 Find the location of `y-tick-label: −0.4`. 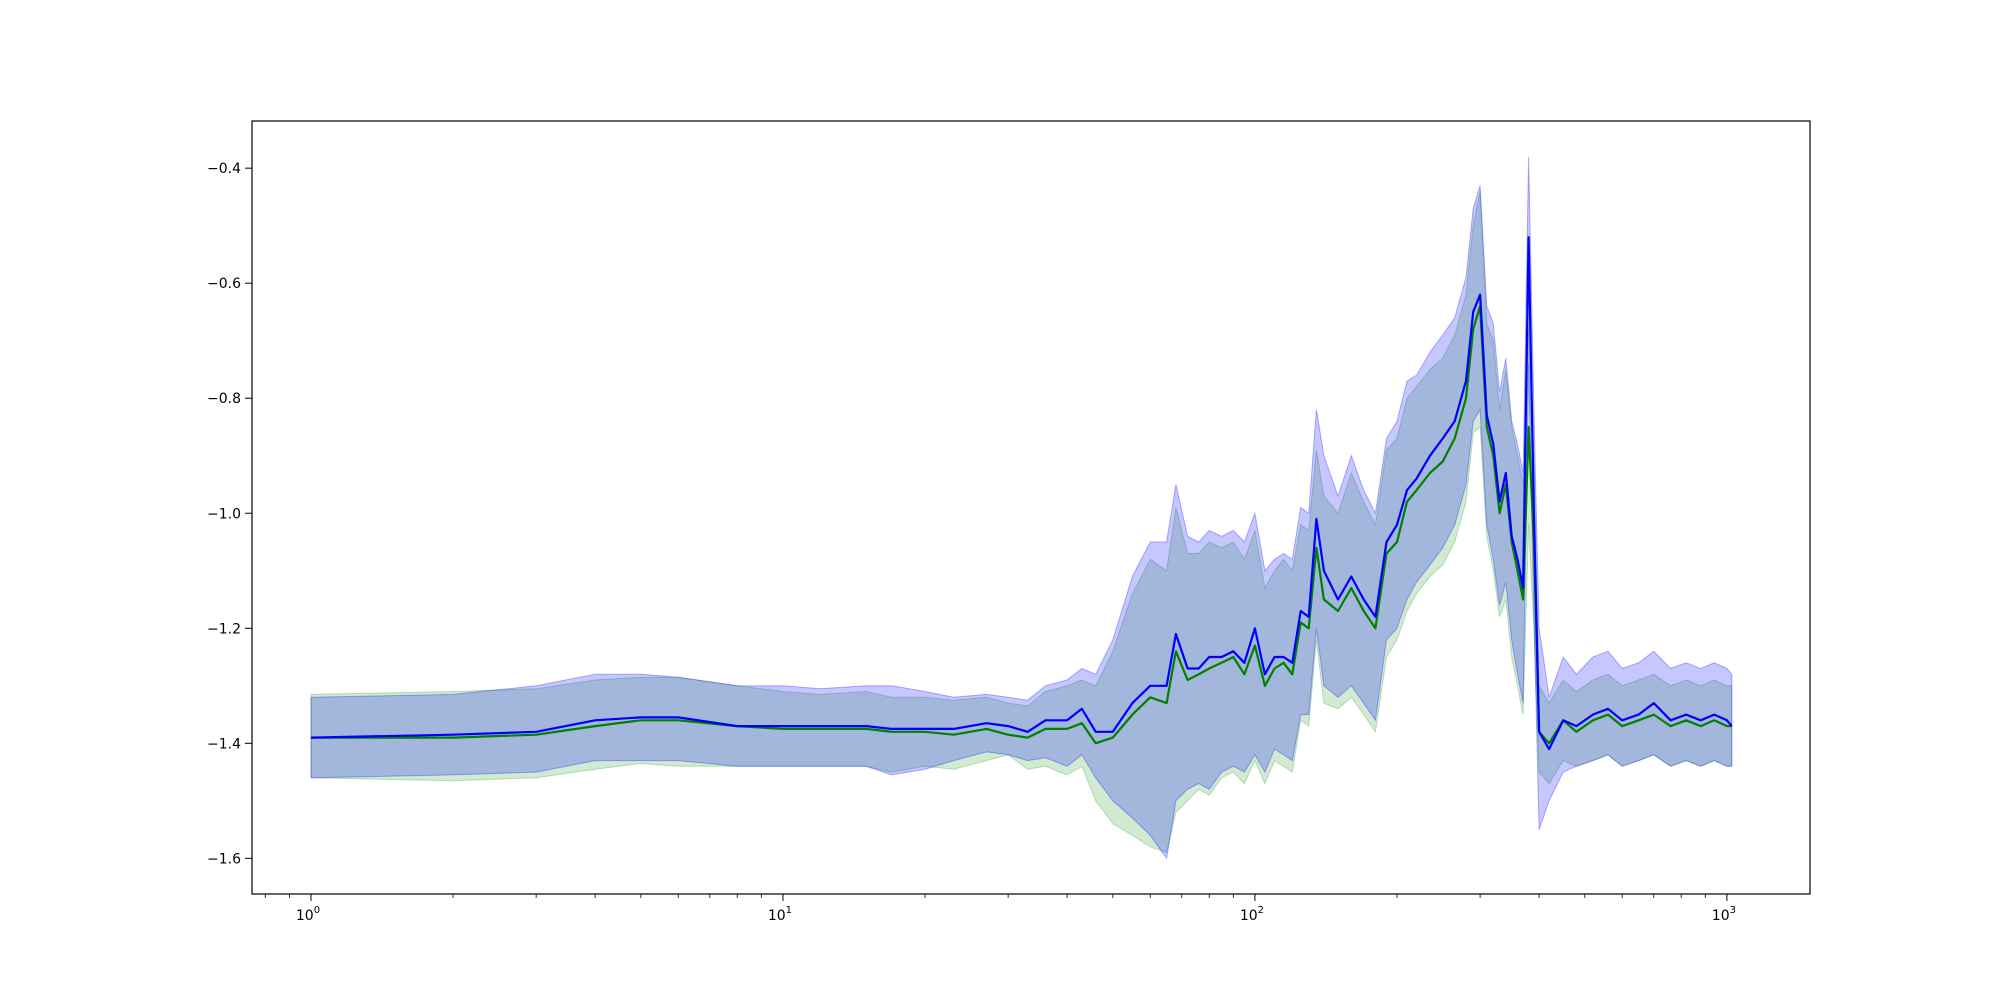

y-tick-label: −0.4 is located at coordinates (224, 169).